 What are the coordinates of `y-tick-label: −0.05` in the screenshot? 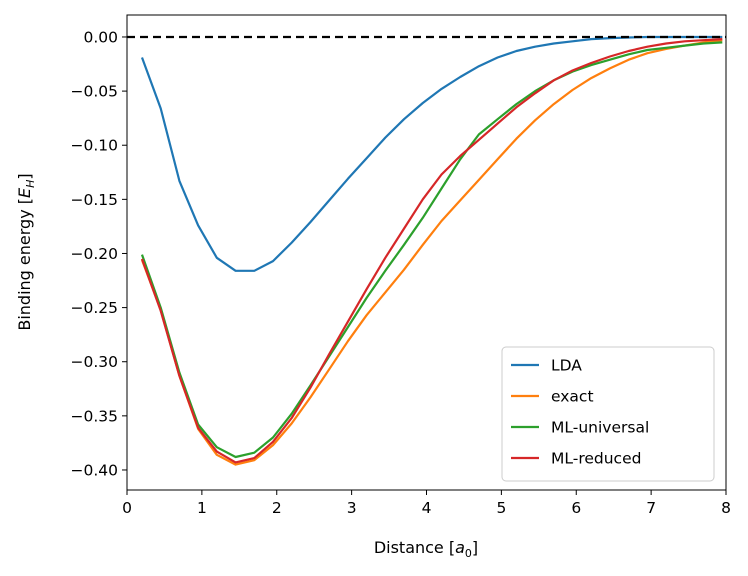 It's located at (95, 92).